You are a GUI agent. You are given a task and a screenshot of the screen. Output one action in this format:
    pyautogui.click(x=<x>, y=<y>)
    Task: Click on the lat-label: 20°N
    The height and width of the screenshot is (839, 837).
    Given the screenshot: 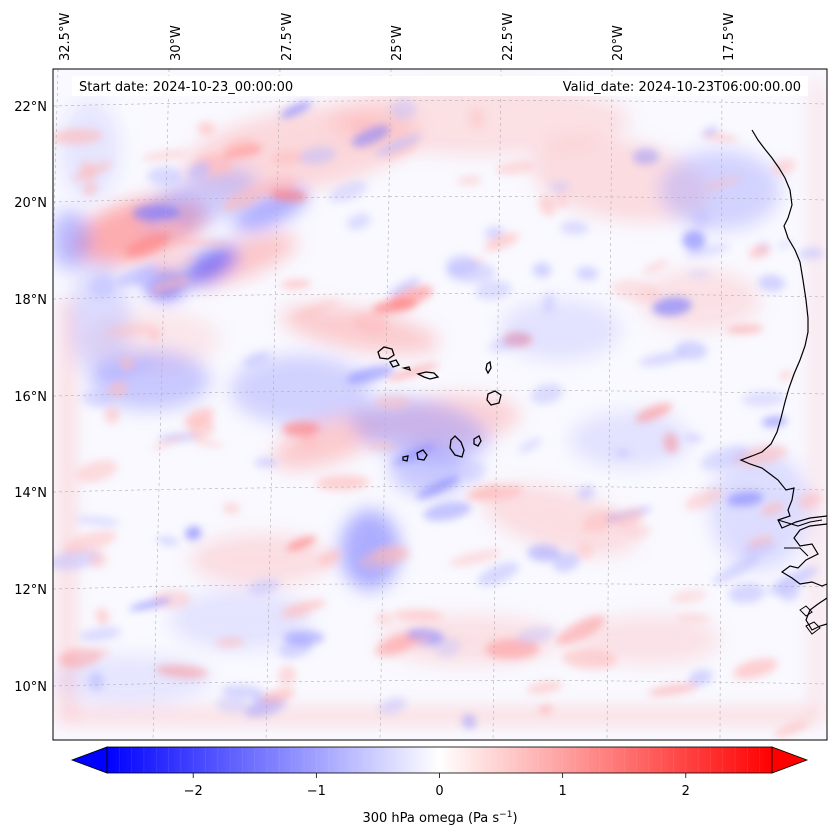 What is the action you would take?
    pyautogui.click(x=30, y=203)
    